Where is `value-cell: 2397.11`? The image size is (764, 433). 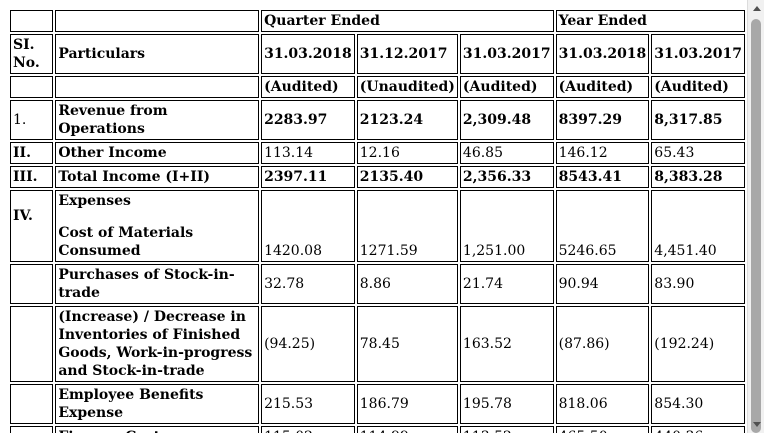 value-cell: 2397.11 is located at coordinates (308, 177).